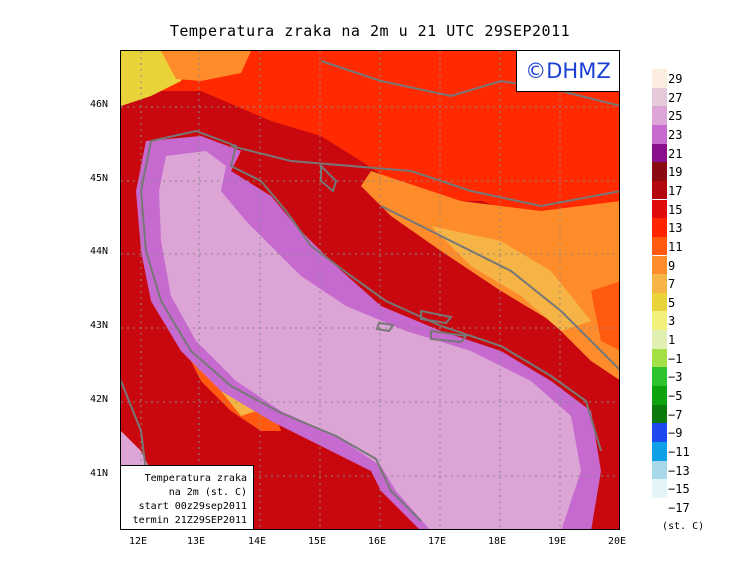 The image size is (740, 582). What do you see at coordinates (605, 315) in the screenshot?
I see `land-east-zone` at bounding box center [605, 315].